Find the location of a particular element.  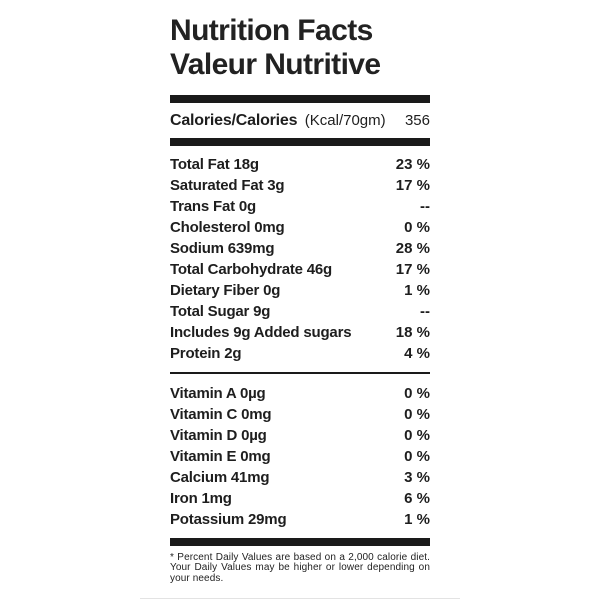

calories-row: Calories/Calories (Kcal/70gm) 356 is located at coordinates (300, 120).